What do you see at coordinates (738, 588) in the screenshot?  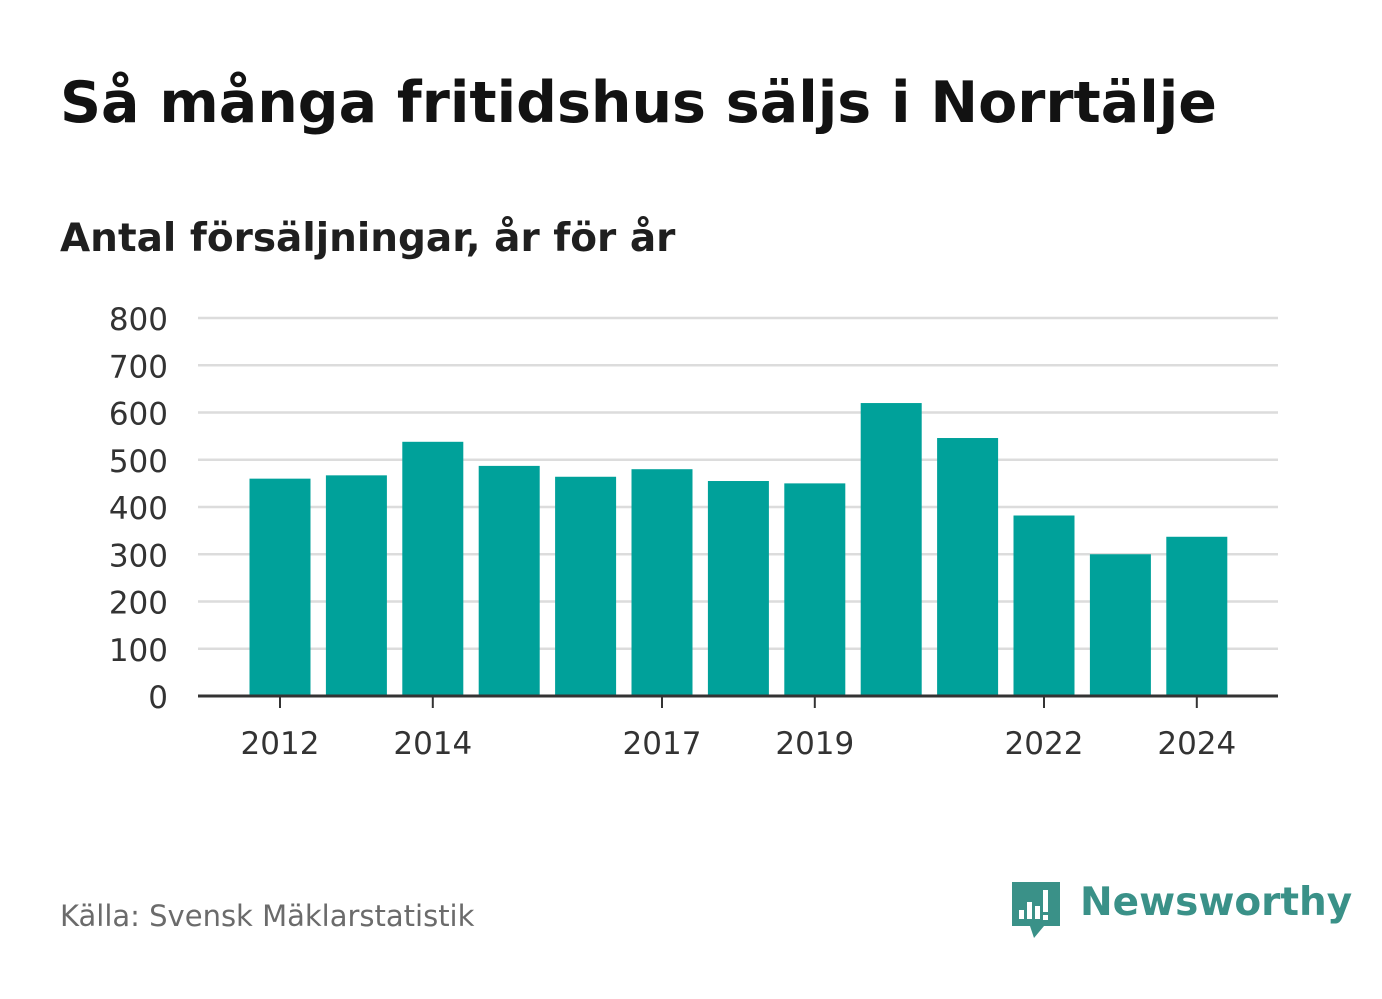 I see `bar-2018` at bounding box center [738, 588].